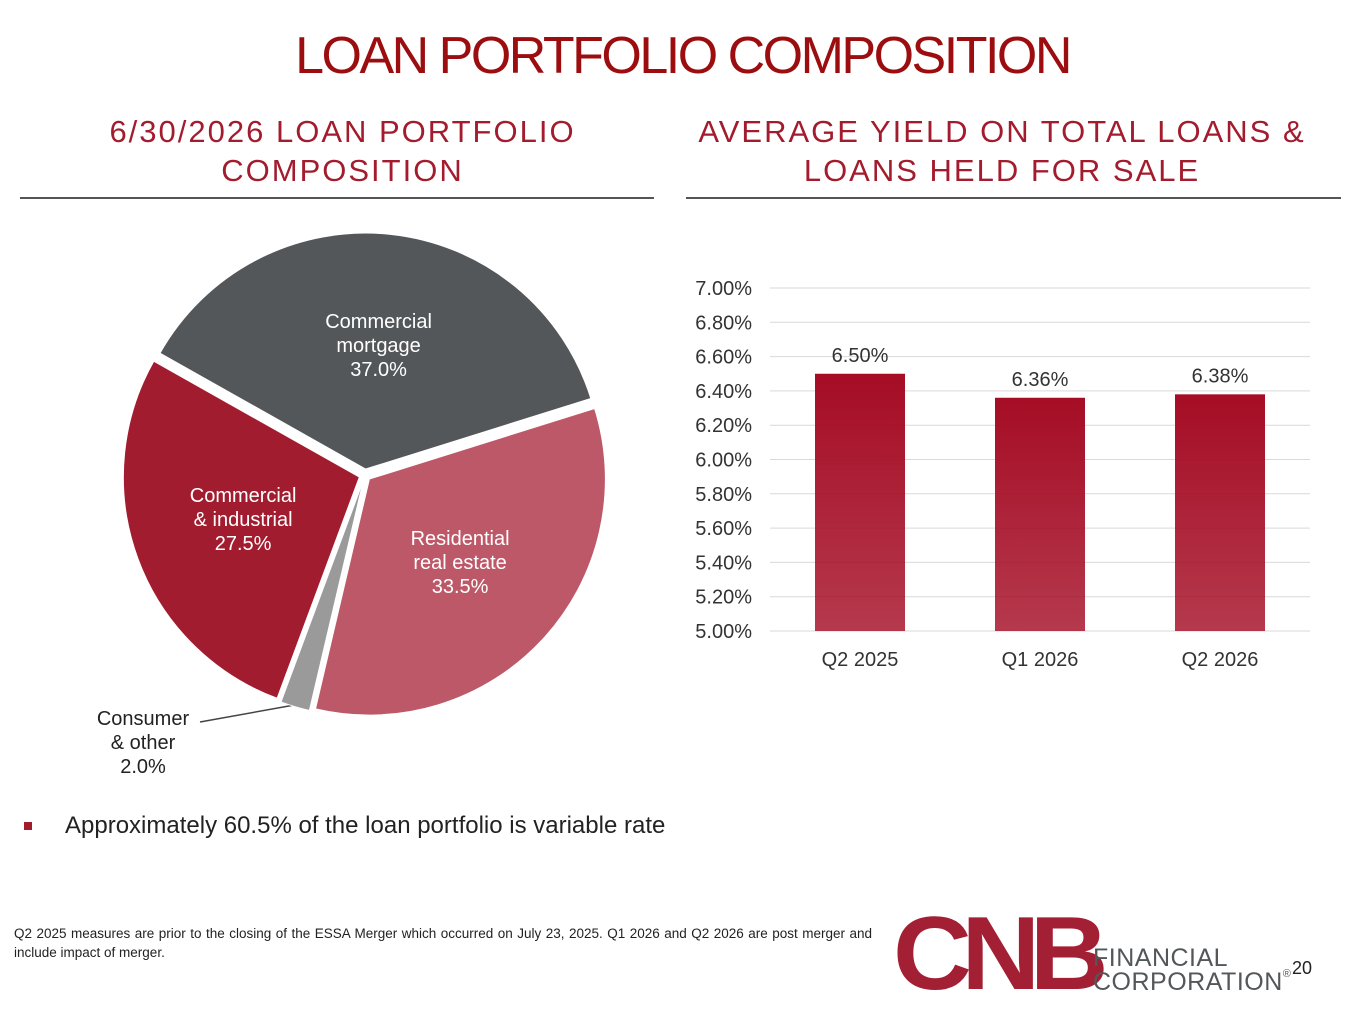 This screenshot has width=1365, height=1024. What do you see at coordinates (723, 461) in the screenshot?
I see `y-tick-label: 6.00%` at bounding box center [723, 461].